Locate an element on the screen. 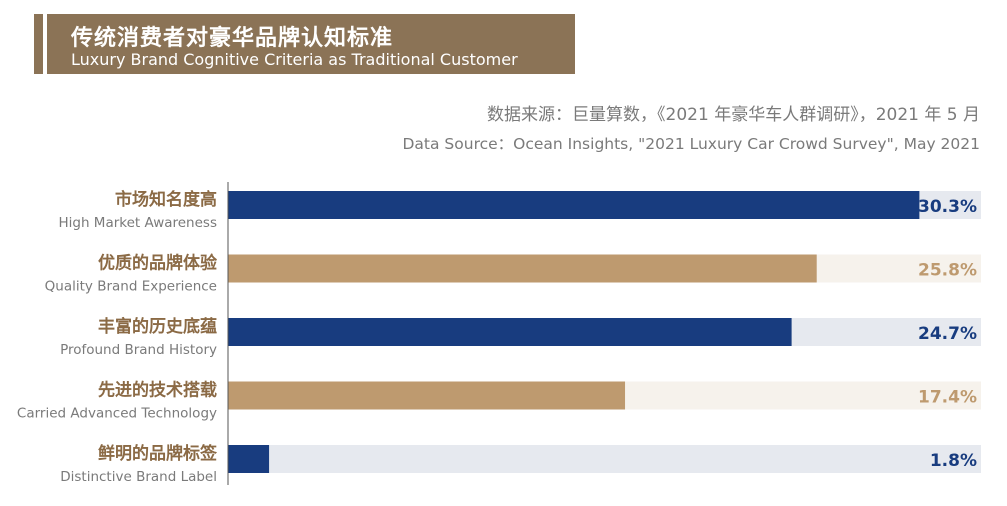  category-label-zh: 鲜明的品牌标签 is located at coordinates (158, 453).